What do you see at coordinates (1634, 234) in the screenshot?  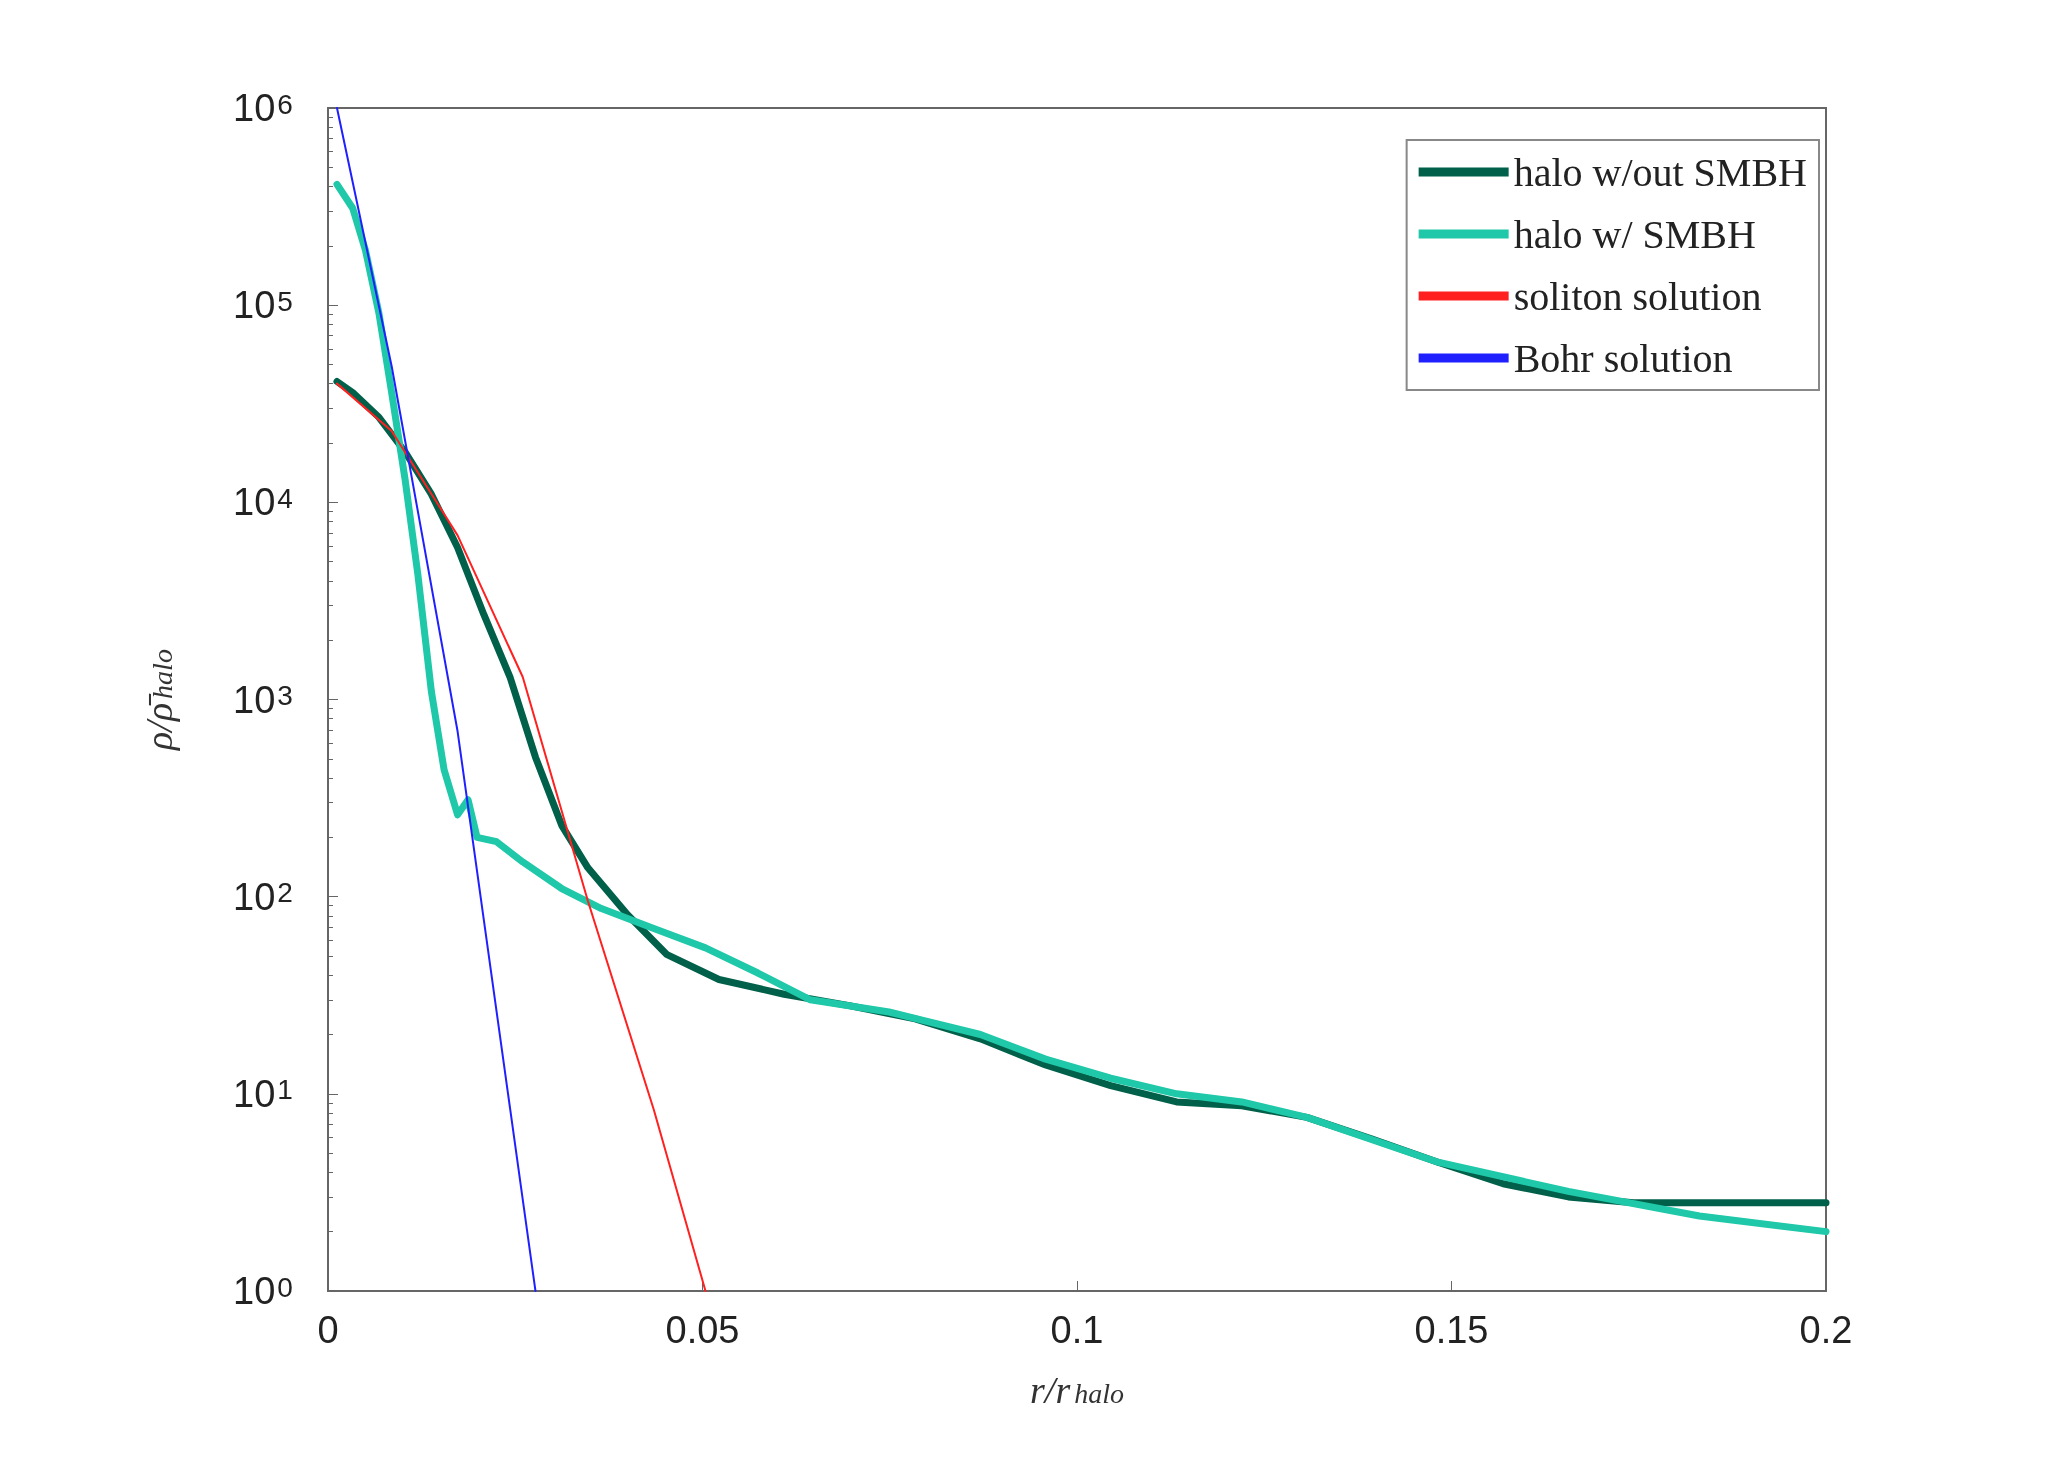 I see `legend-label: halo w/ SMBH` at bounding box center [1634, 234].